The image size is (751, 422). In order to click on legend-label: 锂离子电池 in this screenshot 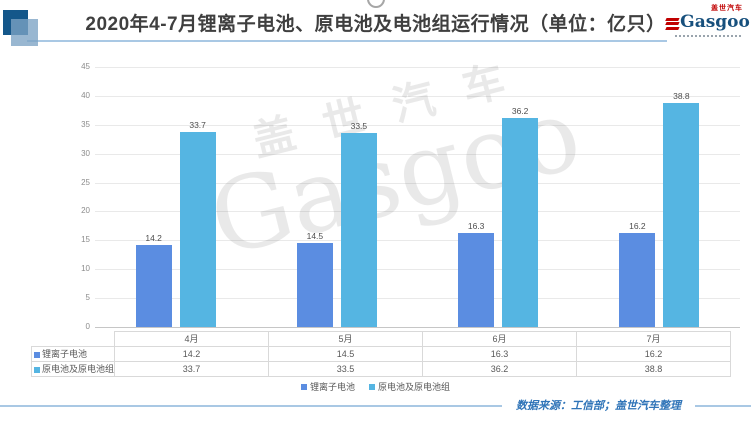, I will do `click(332, 387)`.